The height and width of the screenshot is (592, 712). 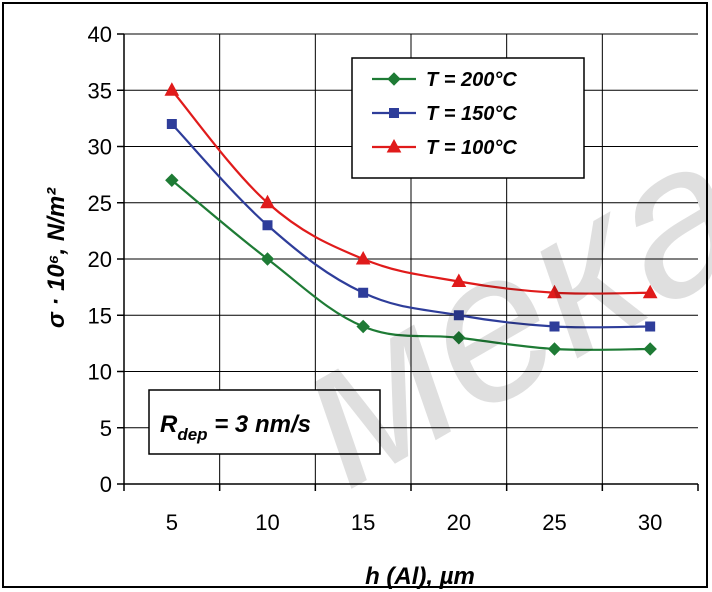 I want to click on y-tick-label: 20, so click(x=100, y=259).